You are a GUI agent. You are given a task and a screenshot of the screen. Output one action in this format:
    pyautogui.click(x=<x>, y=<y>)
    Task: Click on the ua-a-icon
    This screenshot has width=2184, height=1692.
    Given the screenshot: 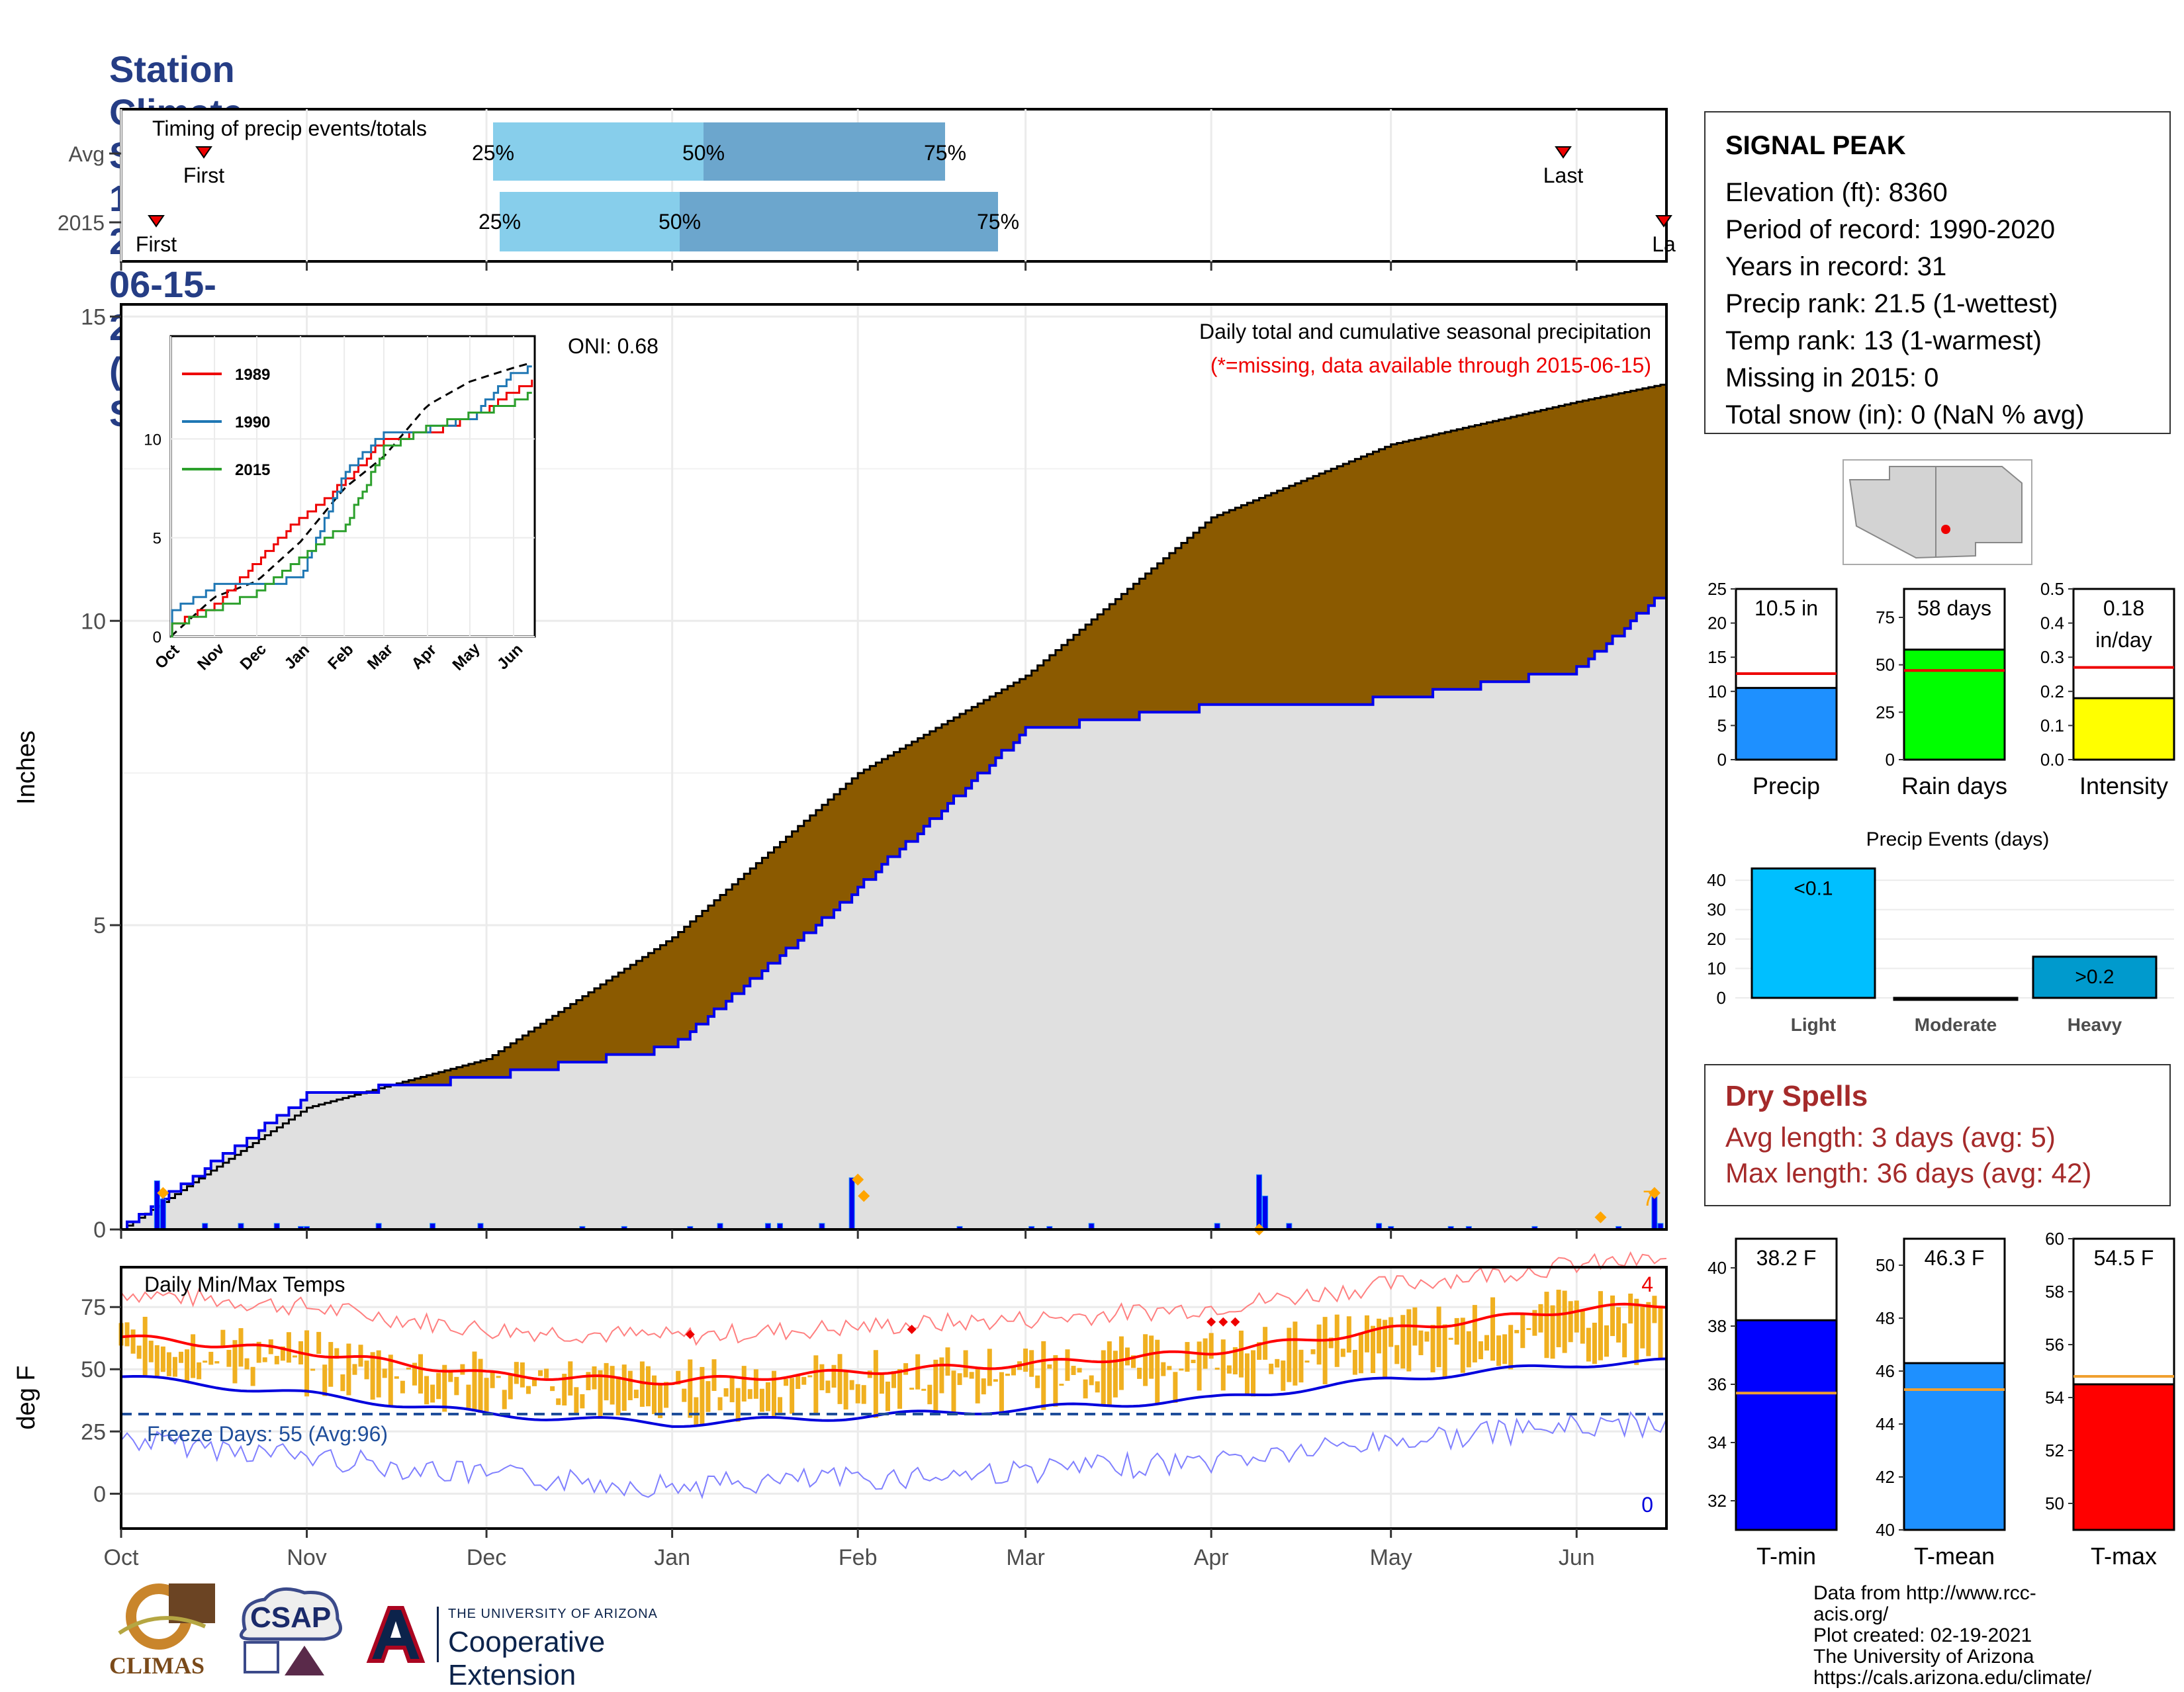 What is the action you would take?
    pyautogui.click(x=396, y=1634)
    